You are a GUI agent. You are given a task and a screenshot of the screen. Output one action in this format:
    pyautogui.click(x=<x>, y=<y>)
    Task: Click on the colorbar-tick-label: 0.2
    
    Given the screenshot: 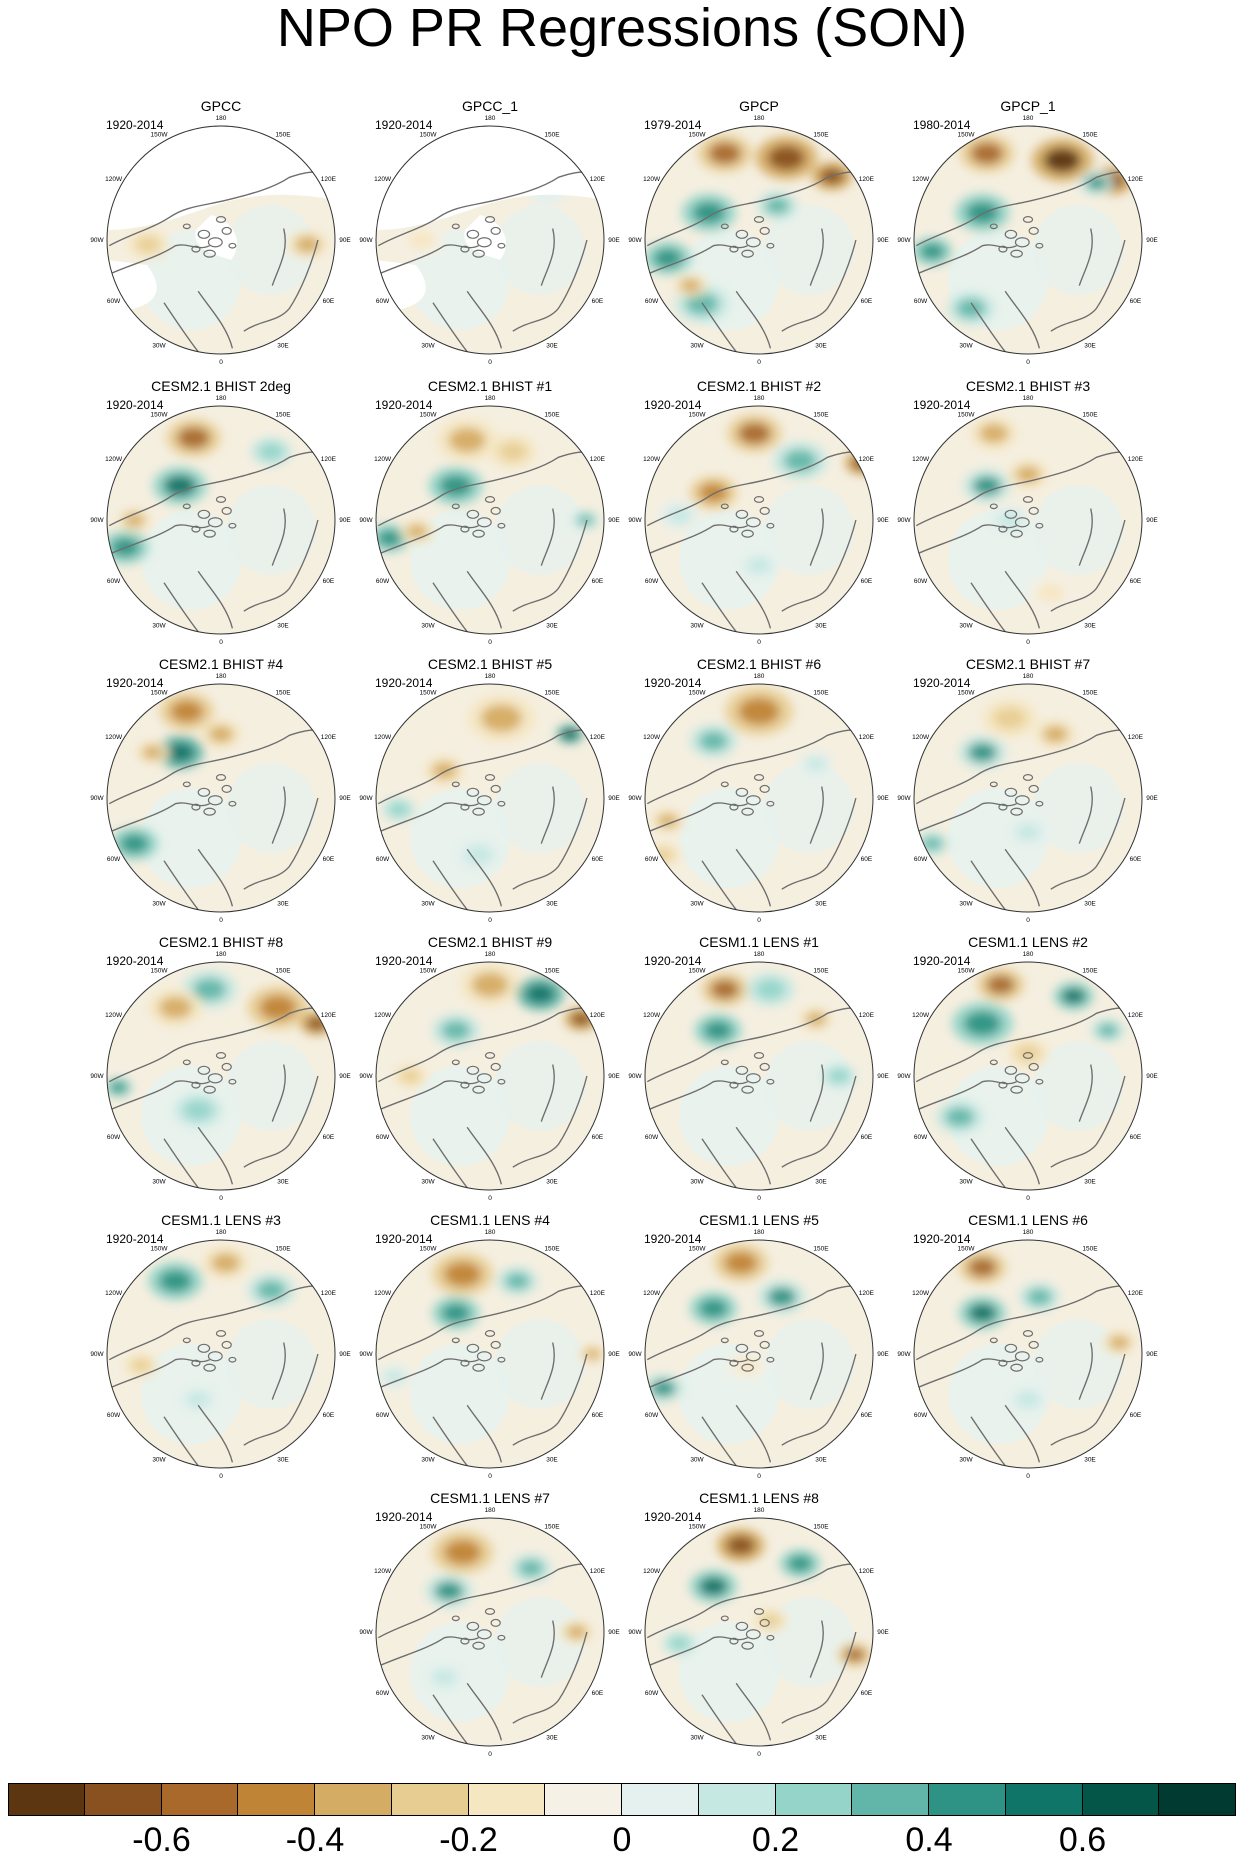 What is the action you would take?
    pyautogui.click(x=775, y=1840)
    